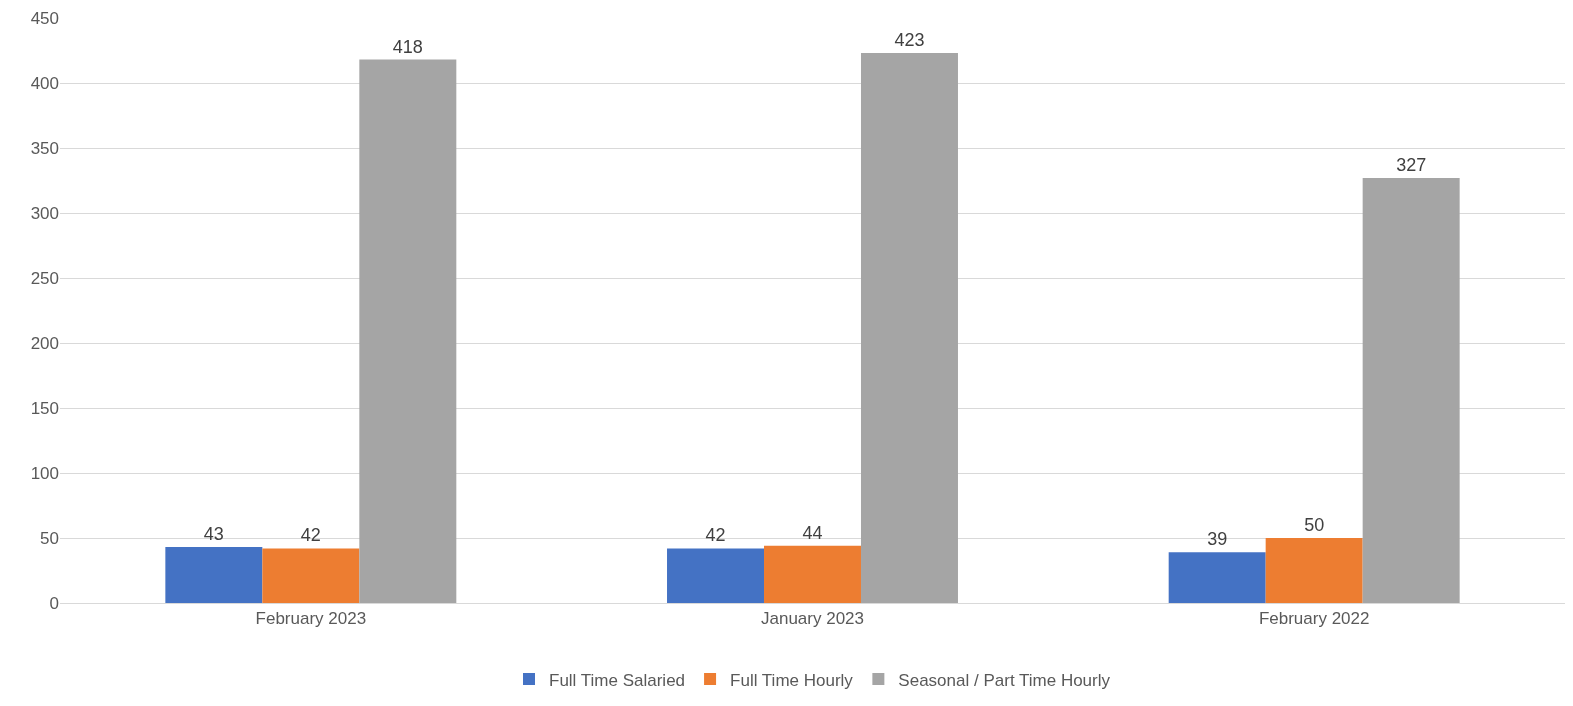 The height and width of the screenshot is (706, 1573). What do you see at coordinates (1217, 539) in the screenshot?
I see `data-label: 39` at bounding box center [1217, 539].